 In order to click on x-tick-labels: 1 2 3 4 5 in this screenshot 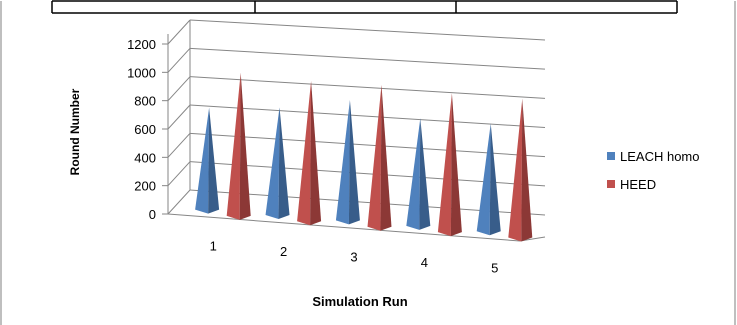, I will do `click(354, 257)`.